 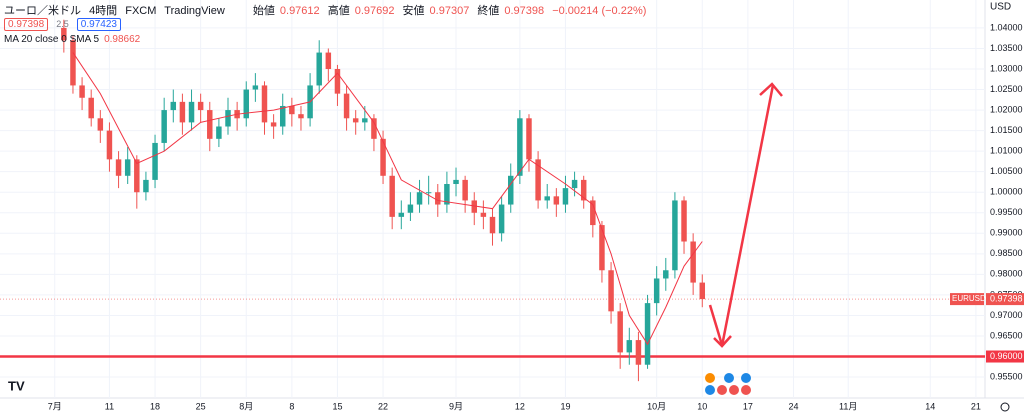 What do you see at coordinates (141, 11) in the screenshot?
I see `broker: FXCM` at bounding box center [141, 11].